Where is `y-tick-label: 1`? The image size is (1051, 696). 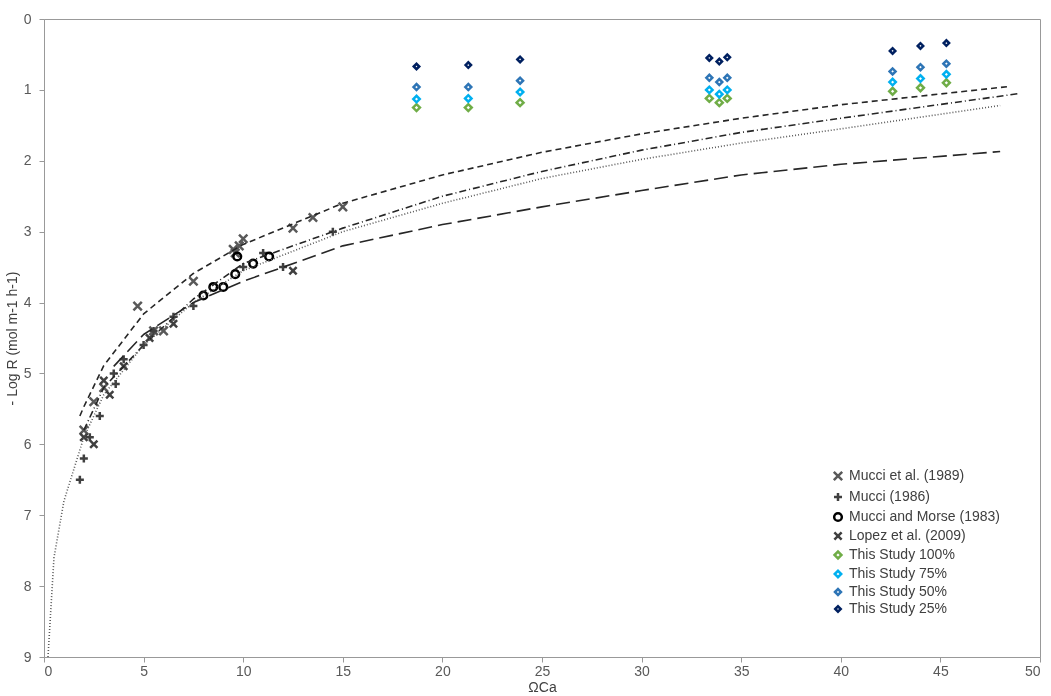 y-tick-label: 1 is located at coordinates (27, 89).